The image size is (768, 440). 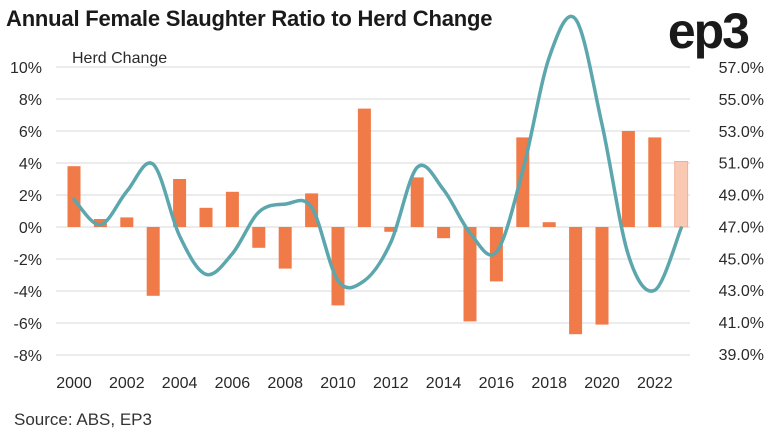 I want to click on x-tick: 2004, so click(x=180, y=383).